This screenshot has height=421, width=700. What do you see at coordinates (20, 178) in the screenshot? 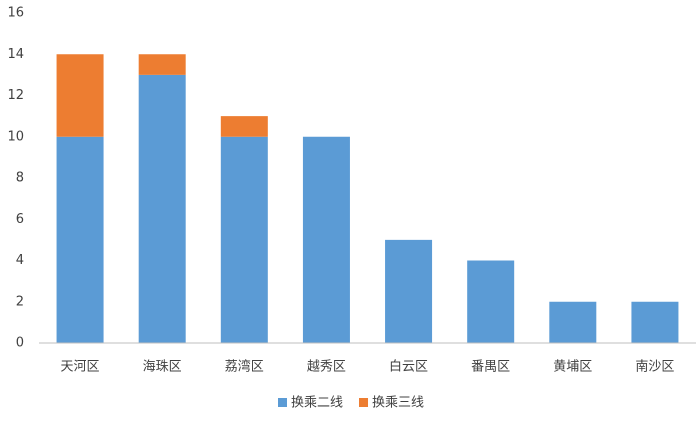
I see `y-tick-label: 8` at bounding box center [20, 178].